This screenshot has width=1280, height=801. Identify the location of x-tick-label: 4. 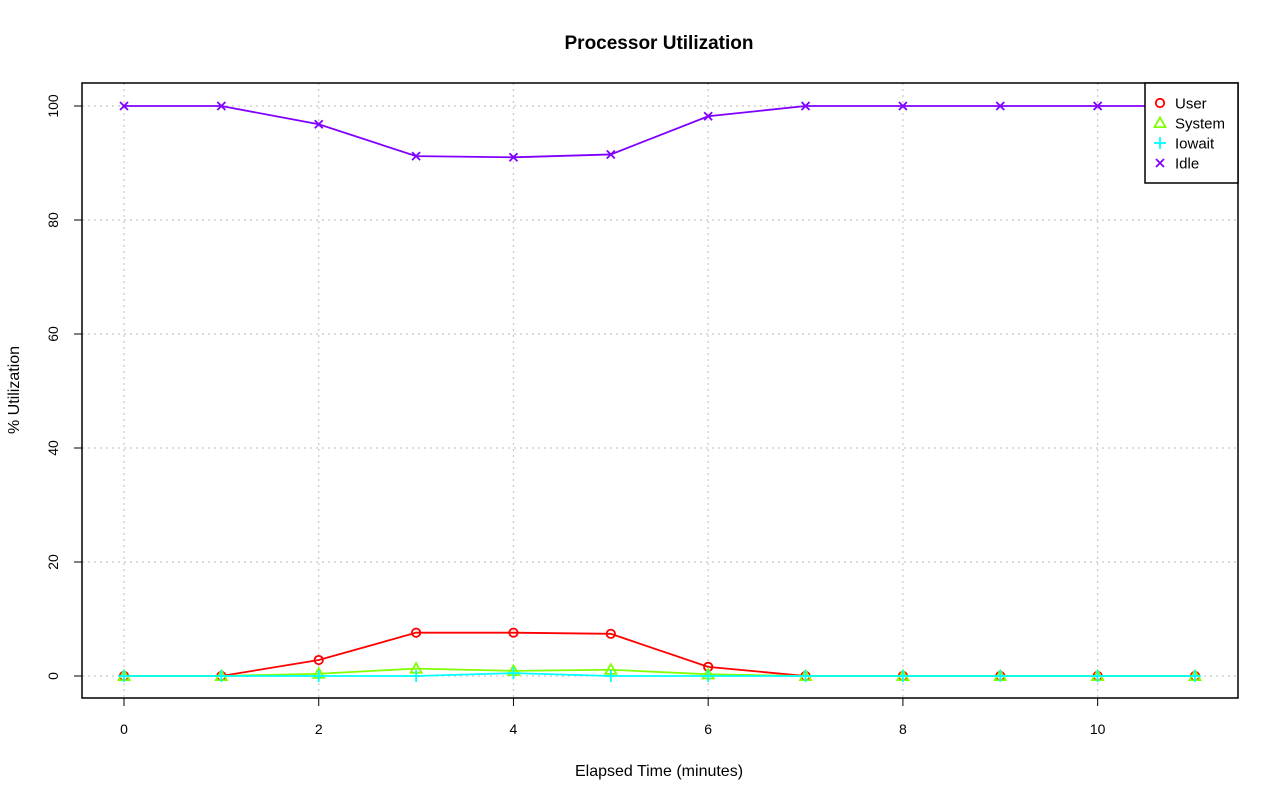
(514, 729).